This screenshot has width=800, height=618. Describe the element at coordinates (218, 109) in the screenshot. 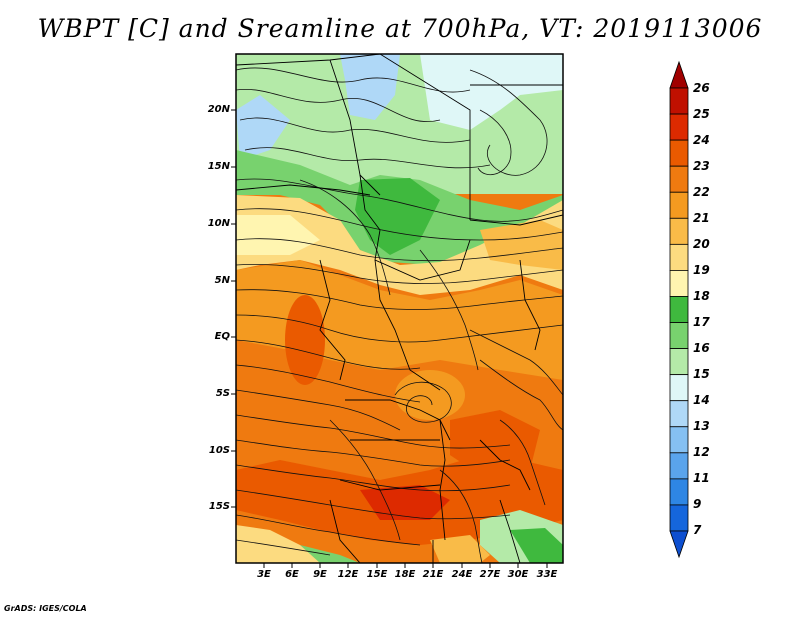

I see `lat-label-20n: 20N` at that location.